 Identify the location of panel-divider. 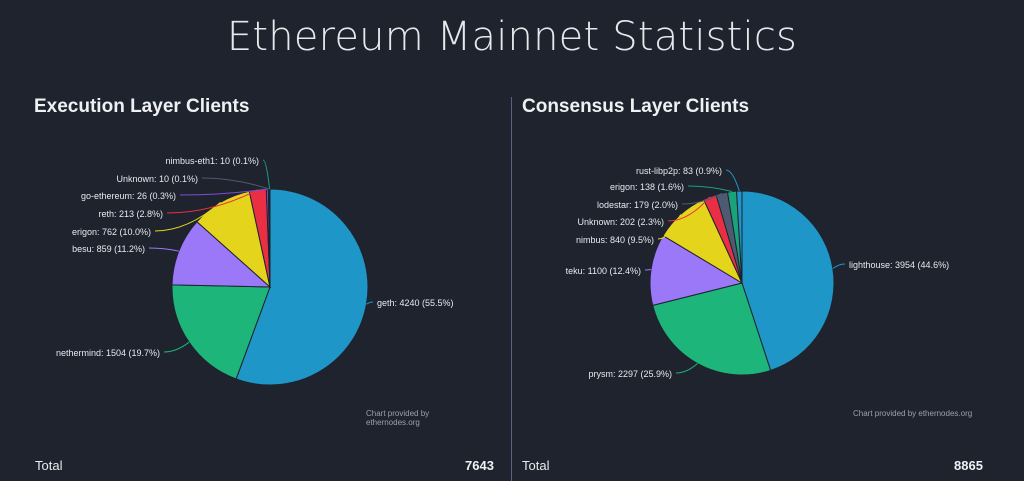
(511, 289).